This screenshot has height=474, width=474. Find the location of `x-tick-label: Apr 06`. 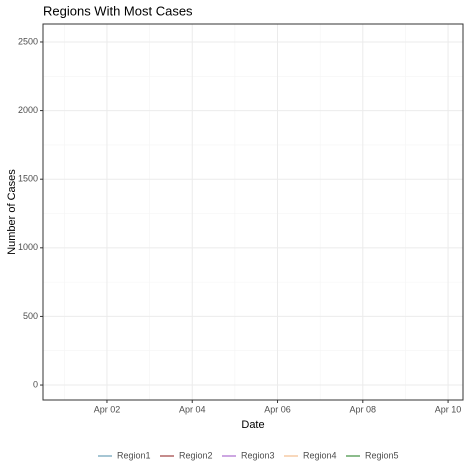

x-tick-label: Apr 06 is located at coordinates (277, 409).